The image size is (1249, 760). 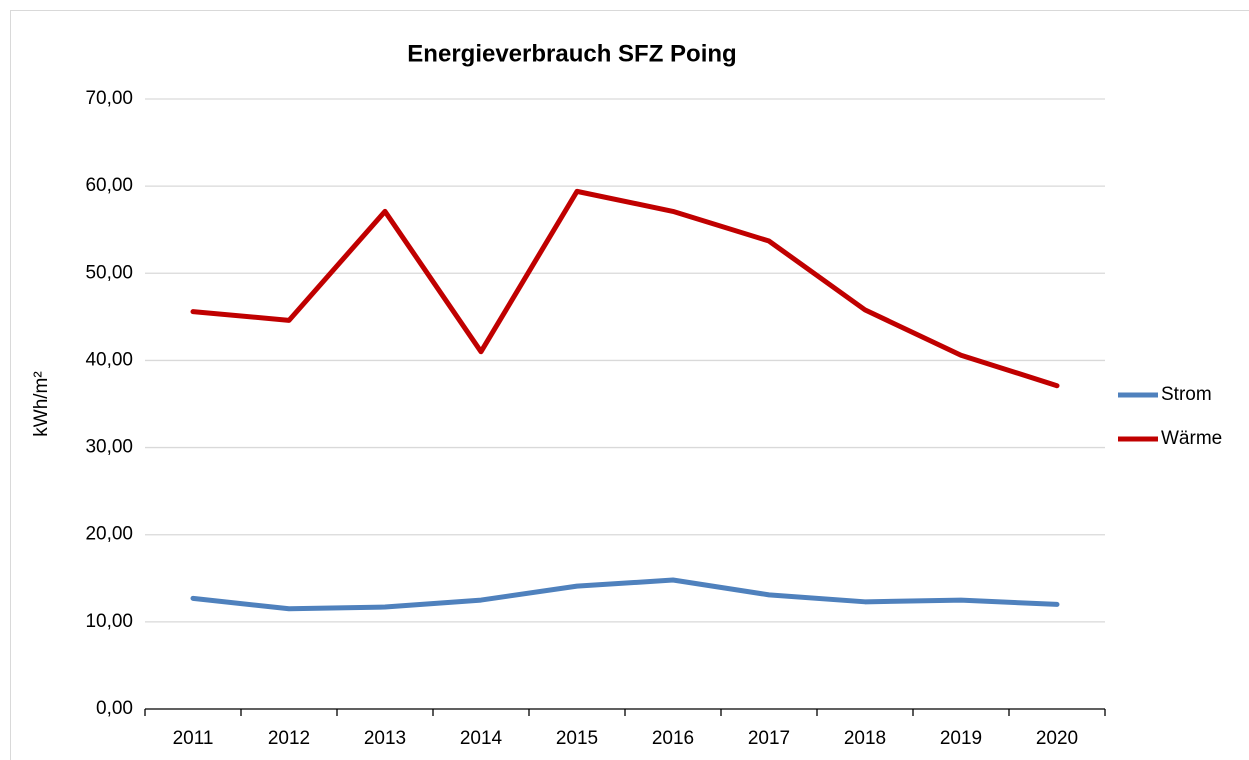 What do you see at coordinates (571, 53) in the screenshot?
I see `chart-title: Energieverbrauch SFZ Poing` at bounding box center [571, 53].